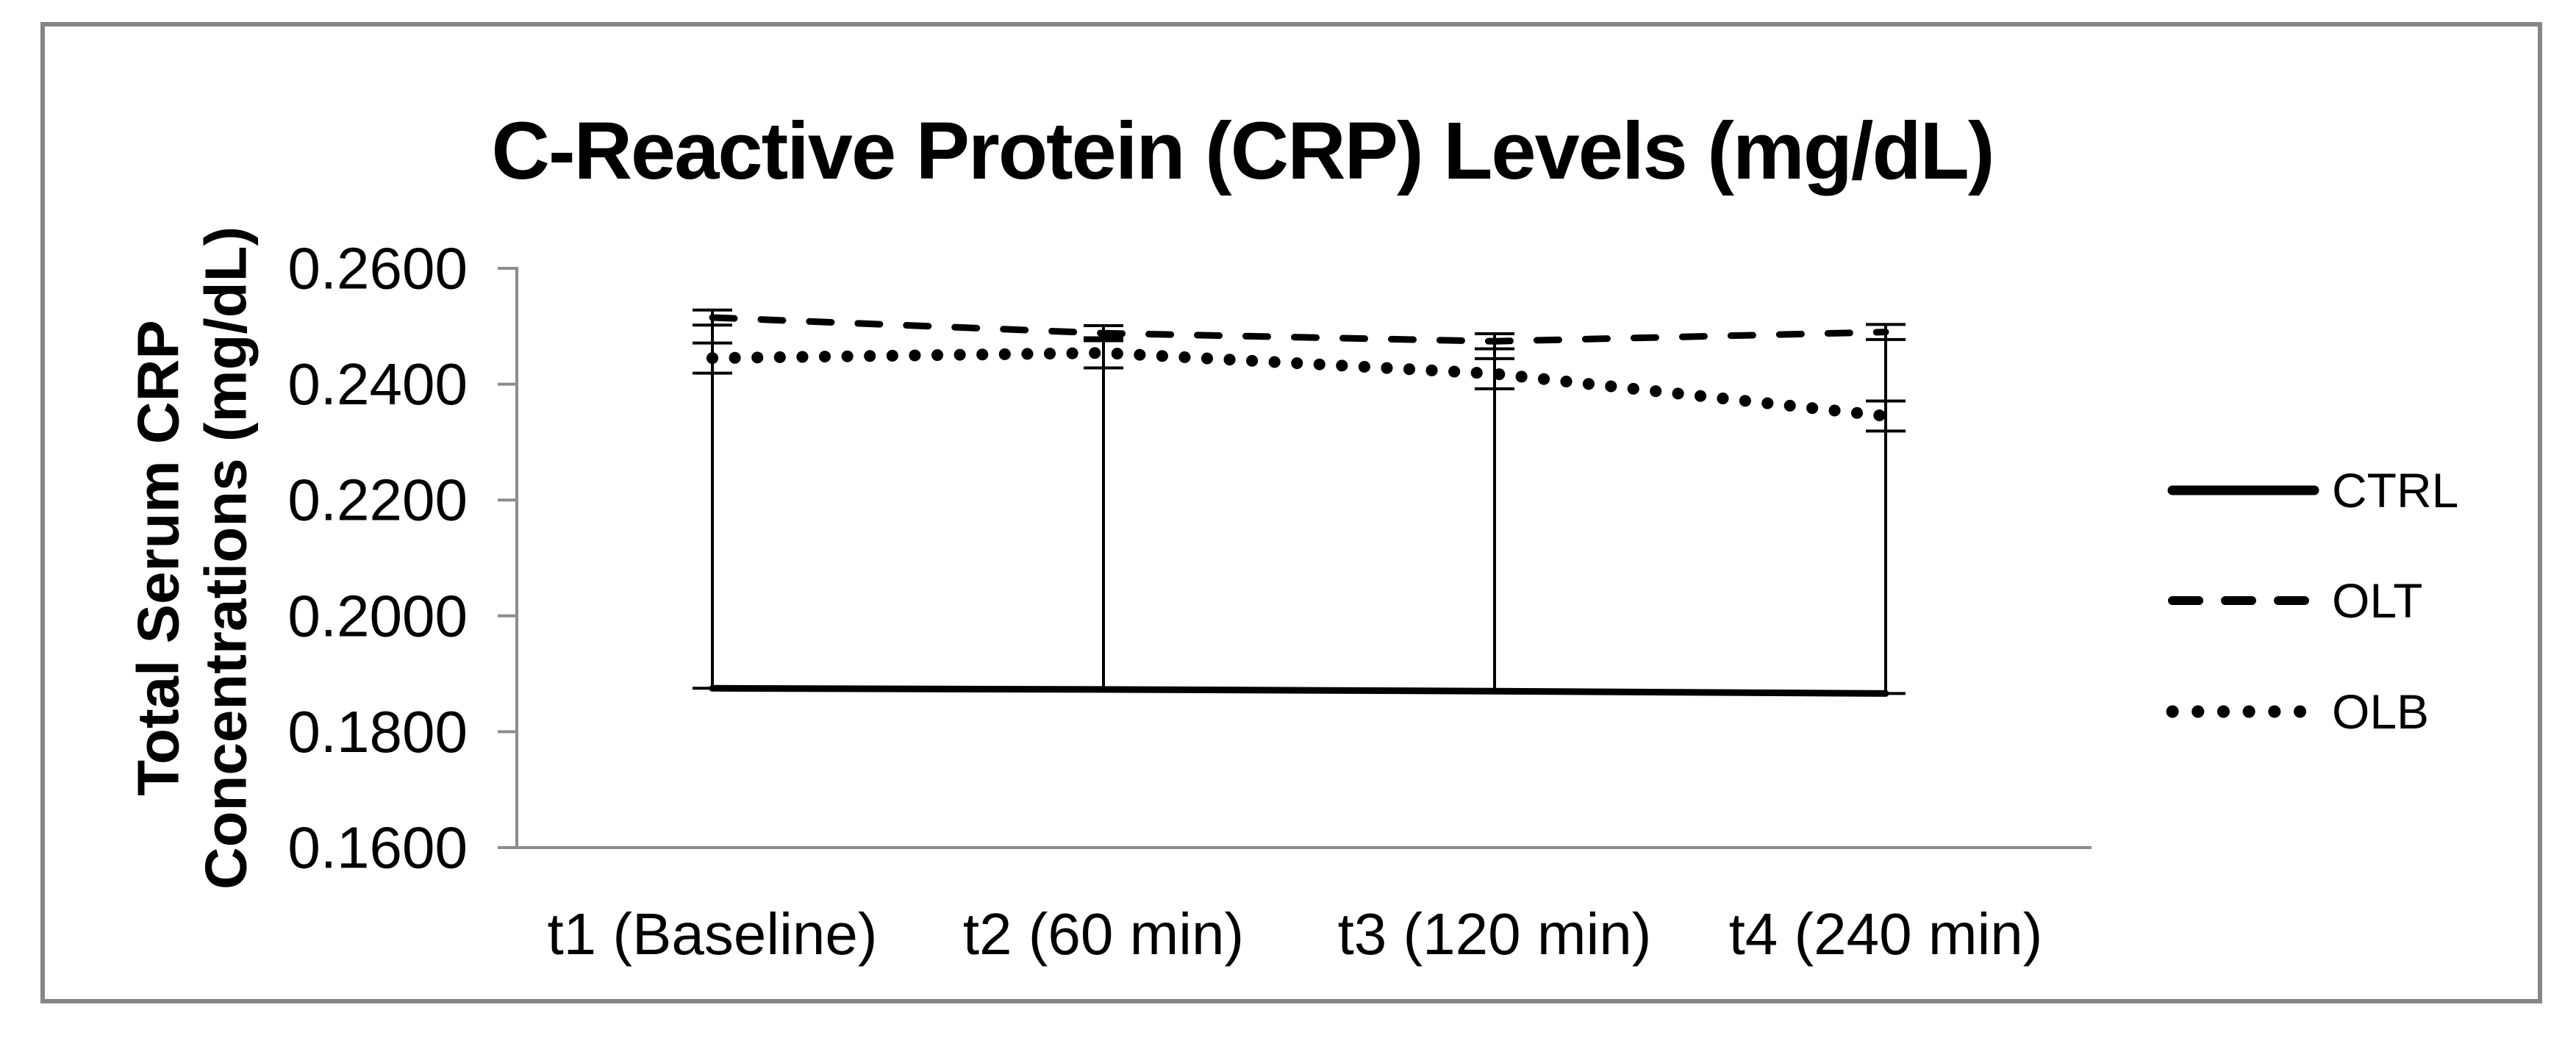 The height and width of the screenshot is (1049, 2576). I want to click on legend: CTRL OLT OLB, so click(2312, 601).